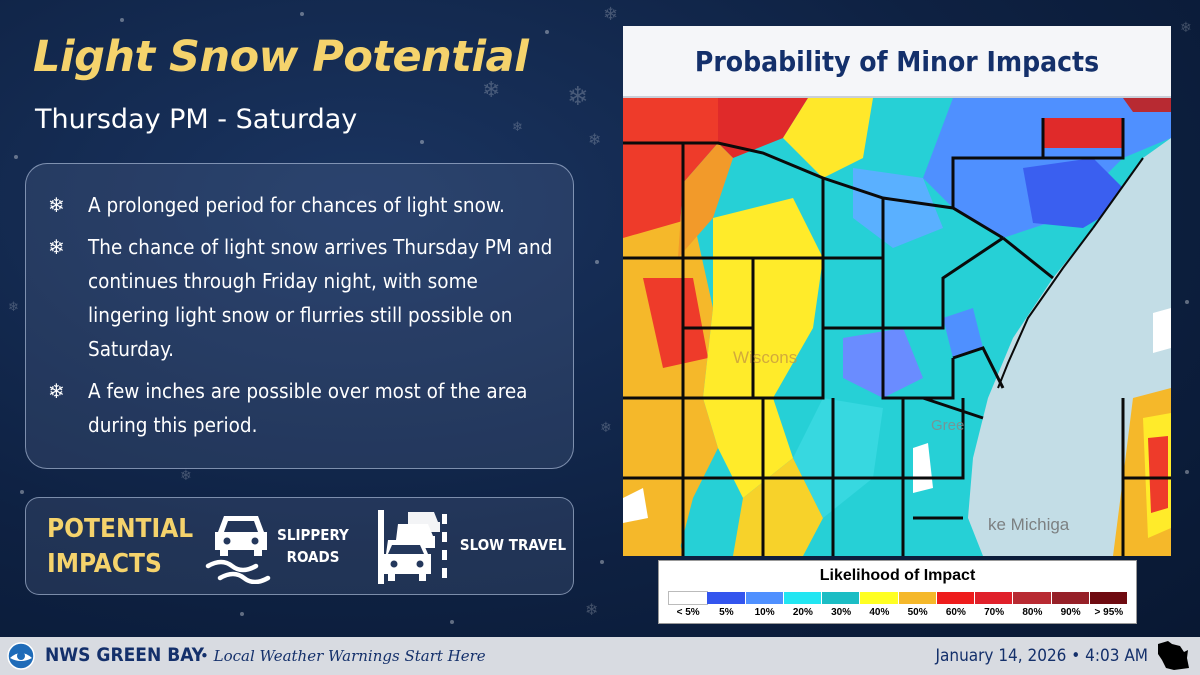 The height and width of the screenshot is (675, 1200). What do you see at coordinates (21, 656) in the screenshot?
I see `noaa-logo-icon` at bounding box center [21, 656].